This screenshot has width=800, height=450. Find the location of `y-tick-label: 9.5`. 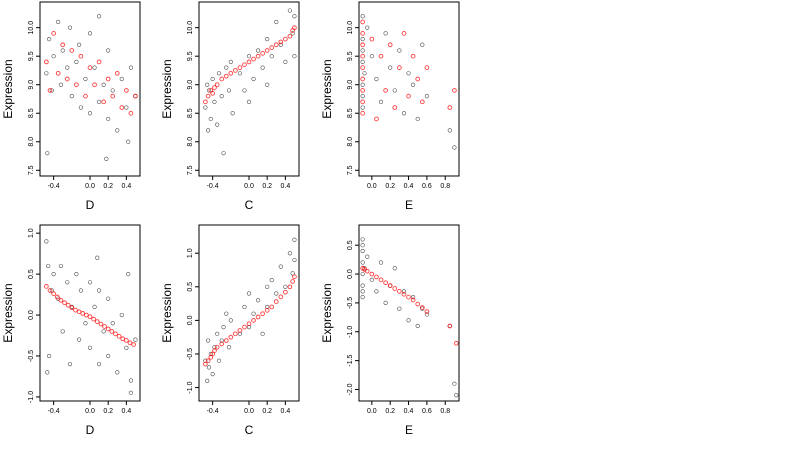

y-tick-label: 9.5 is located at coordinates (190, 56).